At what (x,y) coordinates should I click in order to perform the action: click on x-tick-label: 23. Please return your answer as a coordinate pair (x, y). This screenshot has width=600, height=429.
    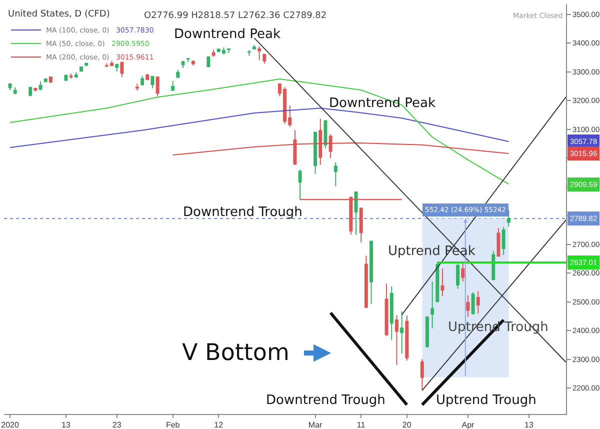
    Looking at the image, I should click on (117, 424).